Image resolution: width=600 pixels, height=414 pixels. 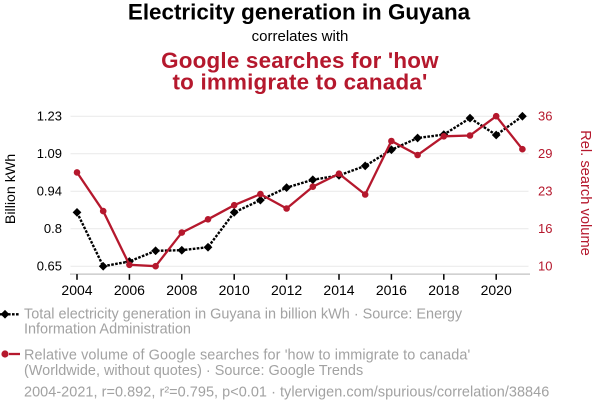 What do you see at coordinates (391, 290) in the screenshot?
I see `svg-text: 2016` at bounding box center [391, 290].